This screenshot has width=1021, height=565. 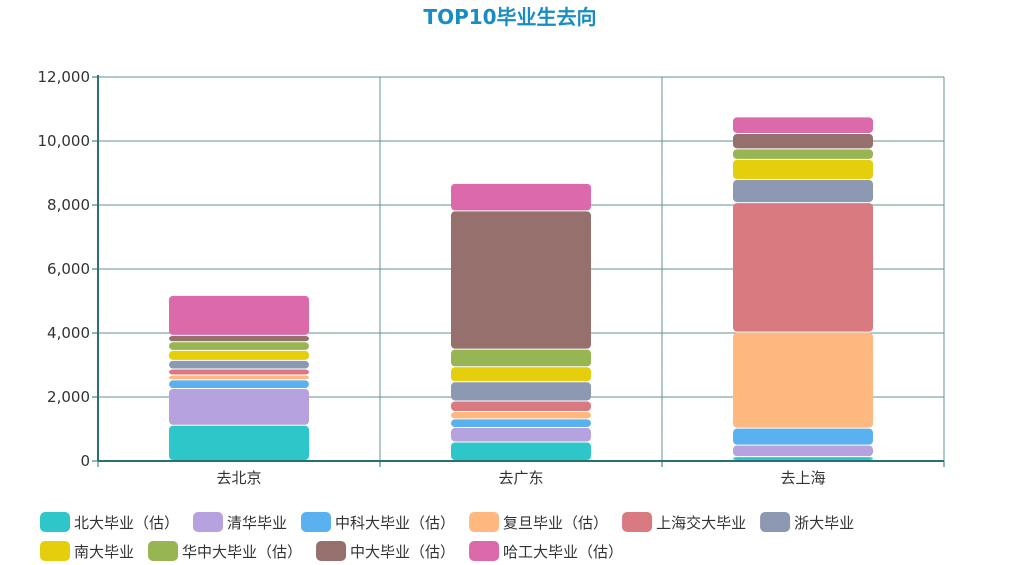 I want to click on y-tick-label-4: 8,000, so click(x=68, y=205).